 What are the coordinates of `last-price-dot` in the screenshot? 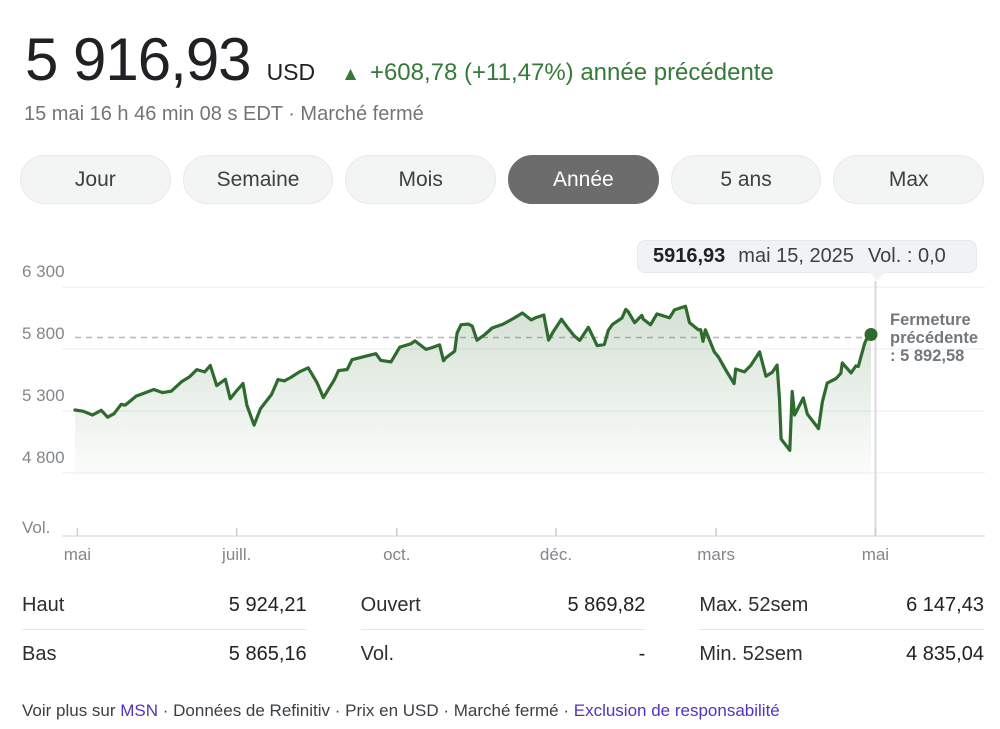 It's located at (871, 334).